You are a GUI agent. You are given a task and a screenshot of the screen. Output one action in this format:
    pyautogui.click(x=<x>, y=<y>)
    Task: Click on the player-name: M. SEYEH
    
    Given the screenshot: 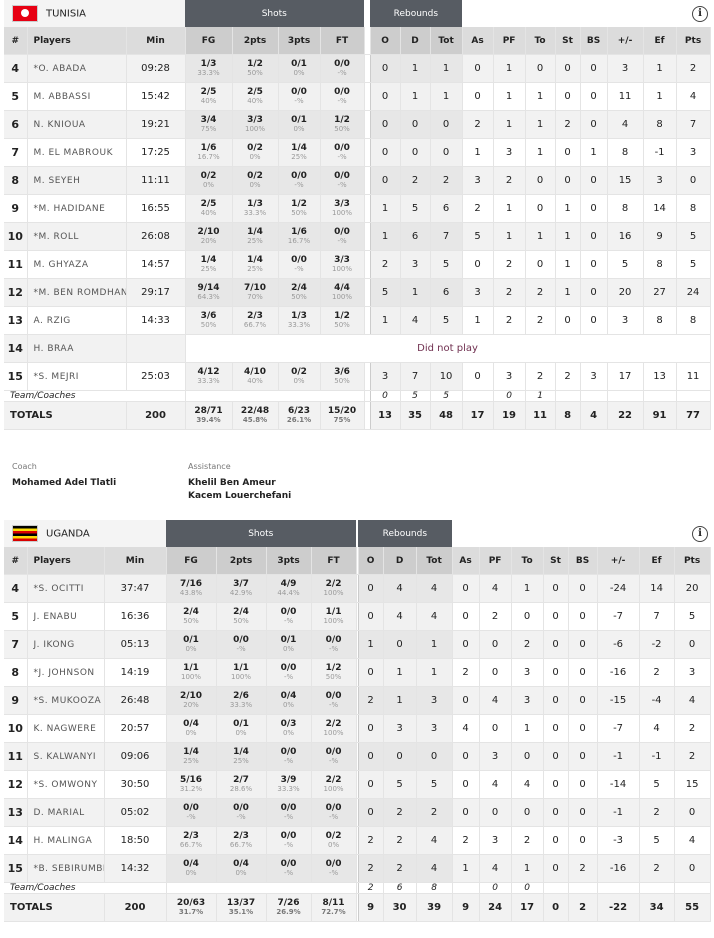 What is the action you would take?
    pyautogui.click(x=77, y=180)
    